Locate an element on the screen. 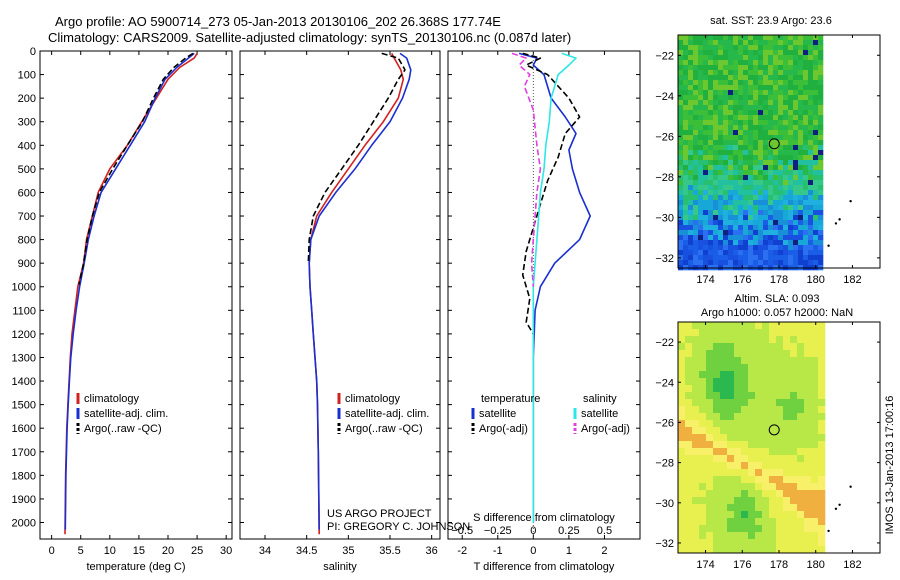  temperature-xtick-label: 0 is located at coordinates (52, 551).